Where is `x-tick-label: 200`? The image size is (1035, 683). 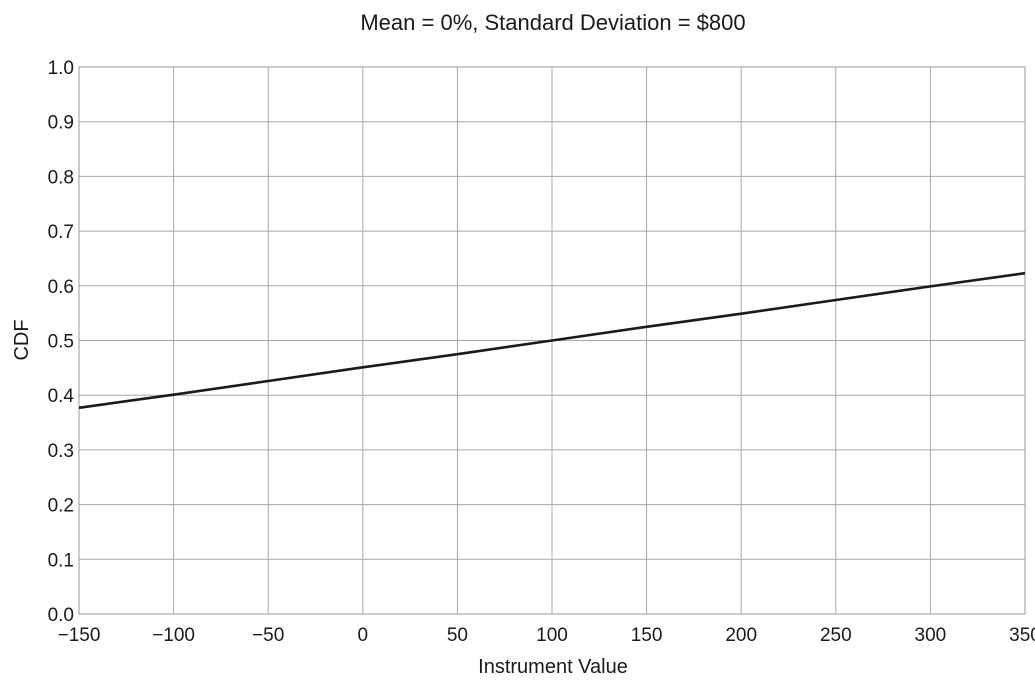 x-tick-label: 200 is located at coordinates (741, 635).